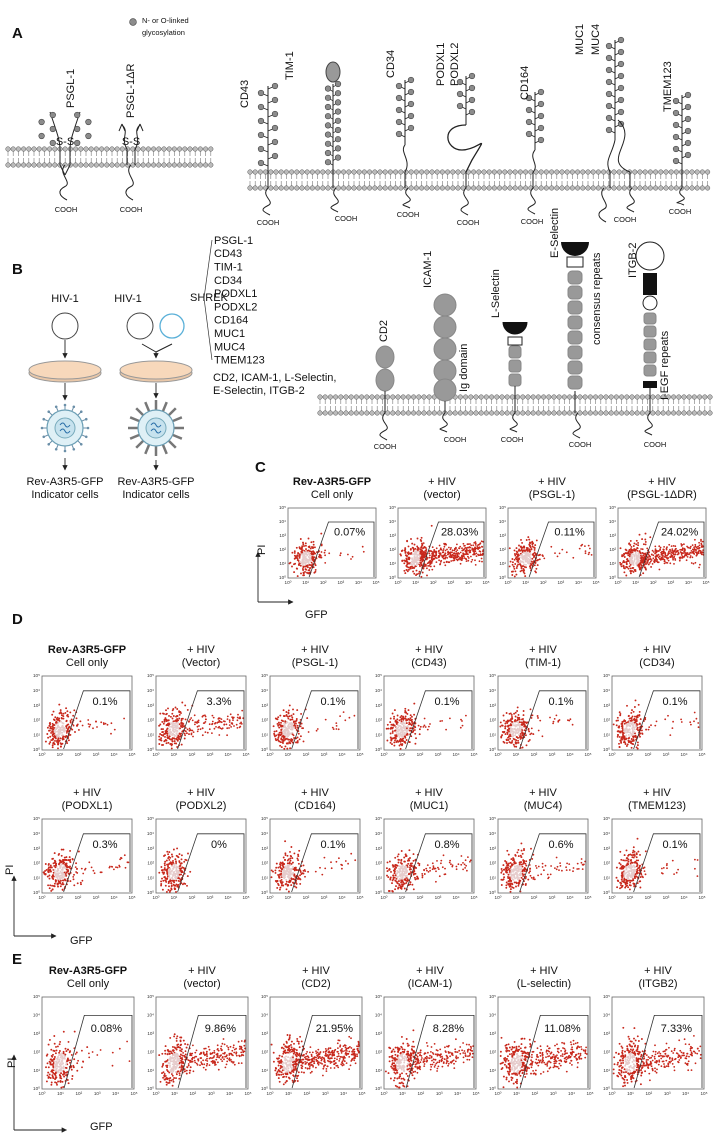 This screenshot has height=1139, width=717. Describe the element at coordinates (150, 720) in the screenshot. I see `tick-label: 10²` at that location.